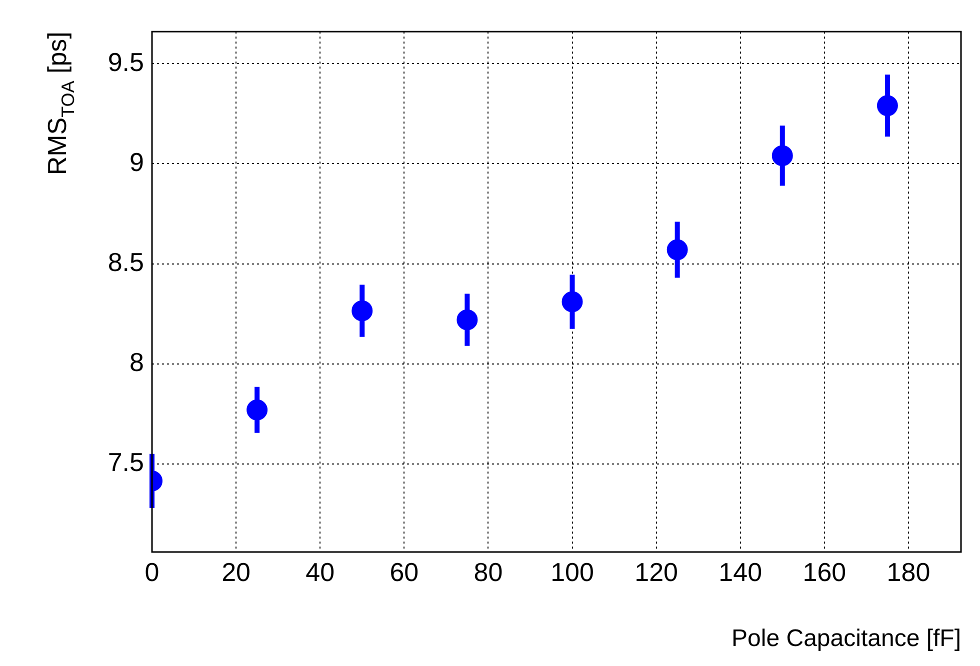 The image size is (980, 666). What do you see at coordinates (572, 571) in the screenshot?
I see `x-tick-label: 100` at bounding box center [572, 571].